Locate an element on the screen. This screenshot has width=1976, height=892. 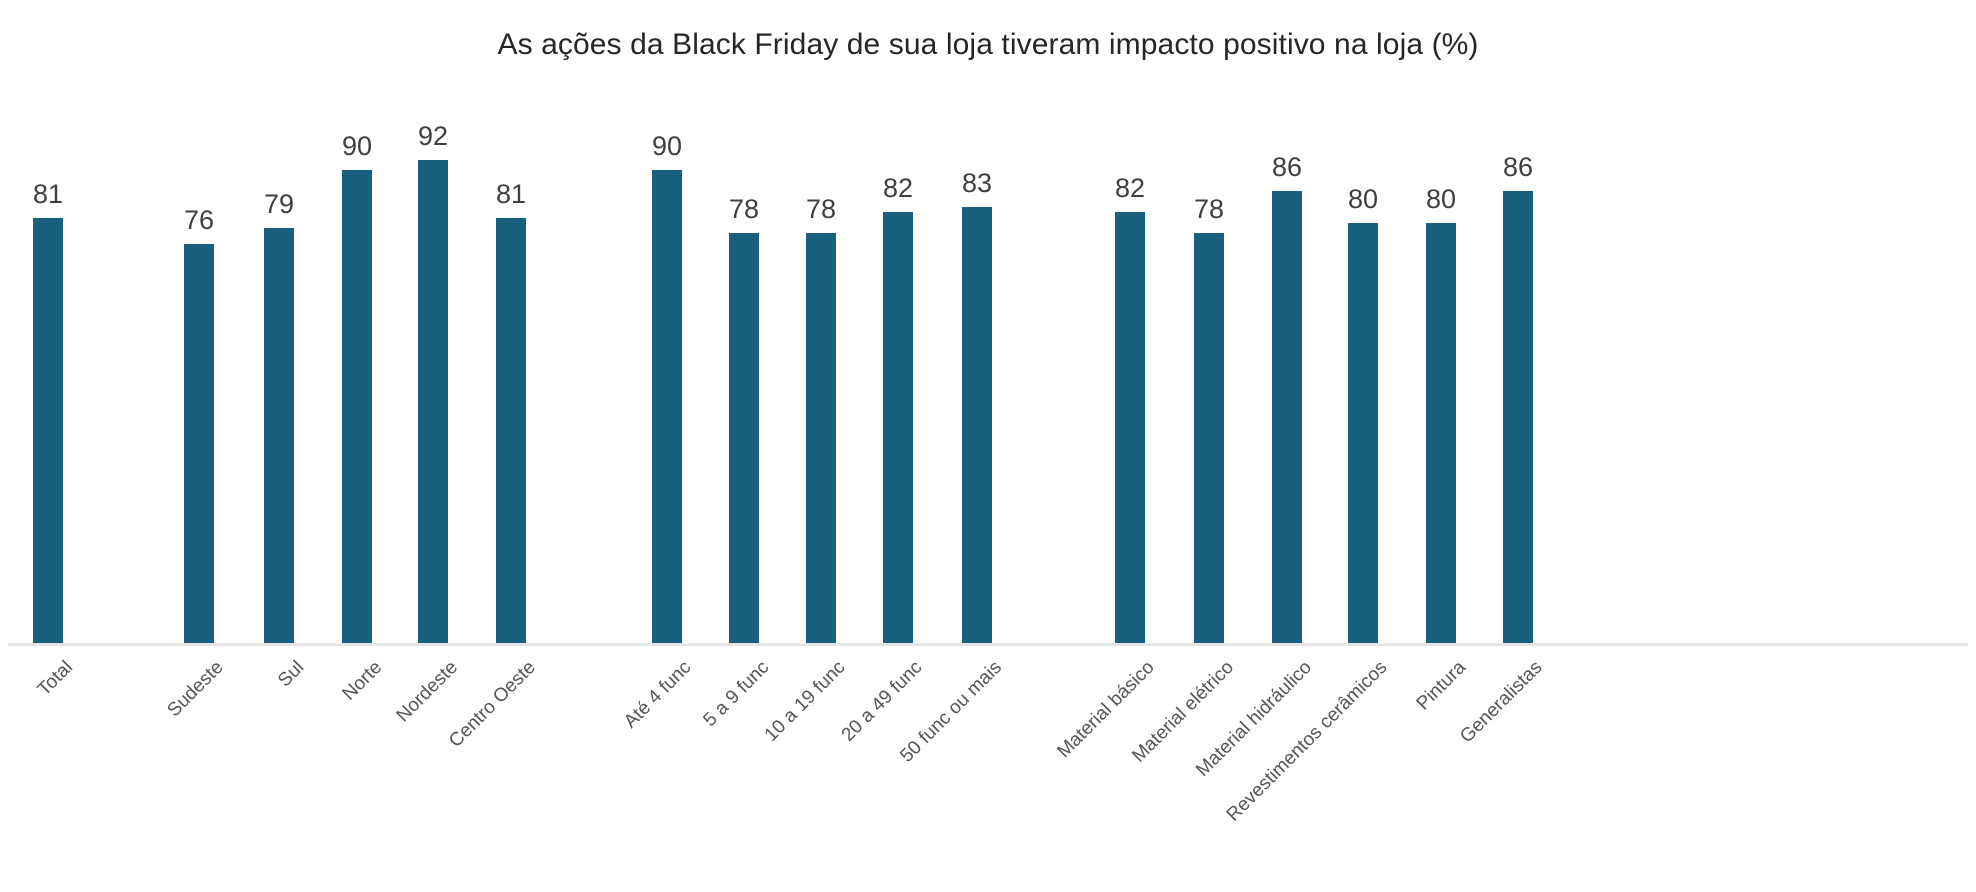
axis-tick-label-segmento: Revestimentos cerâmicos is located at coordinates (1307, 741).